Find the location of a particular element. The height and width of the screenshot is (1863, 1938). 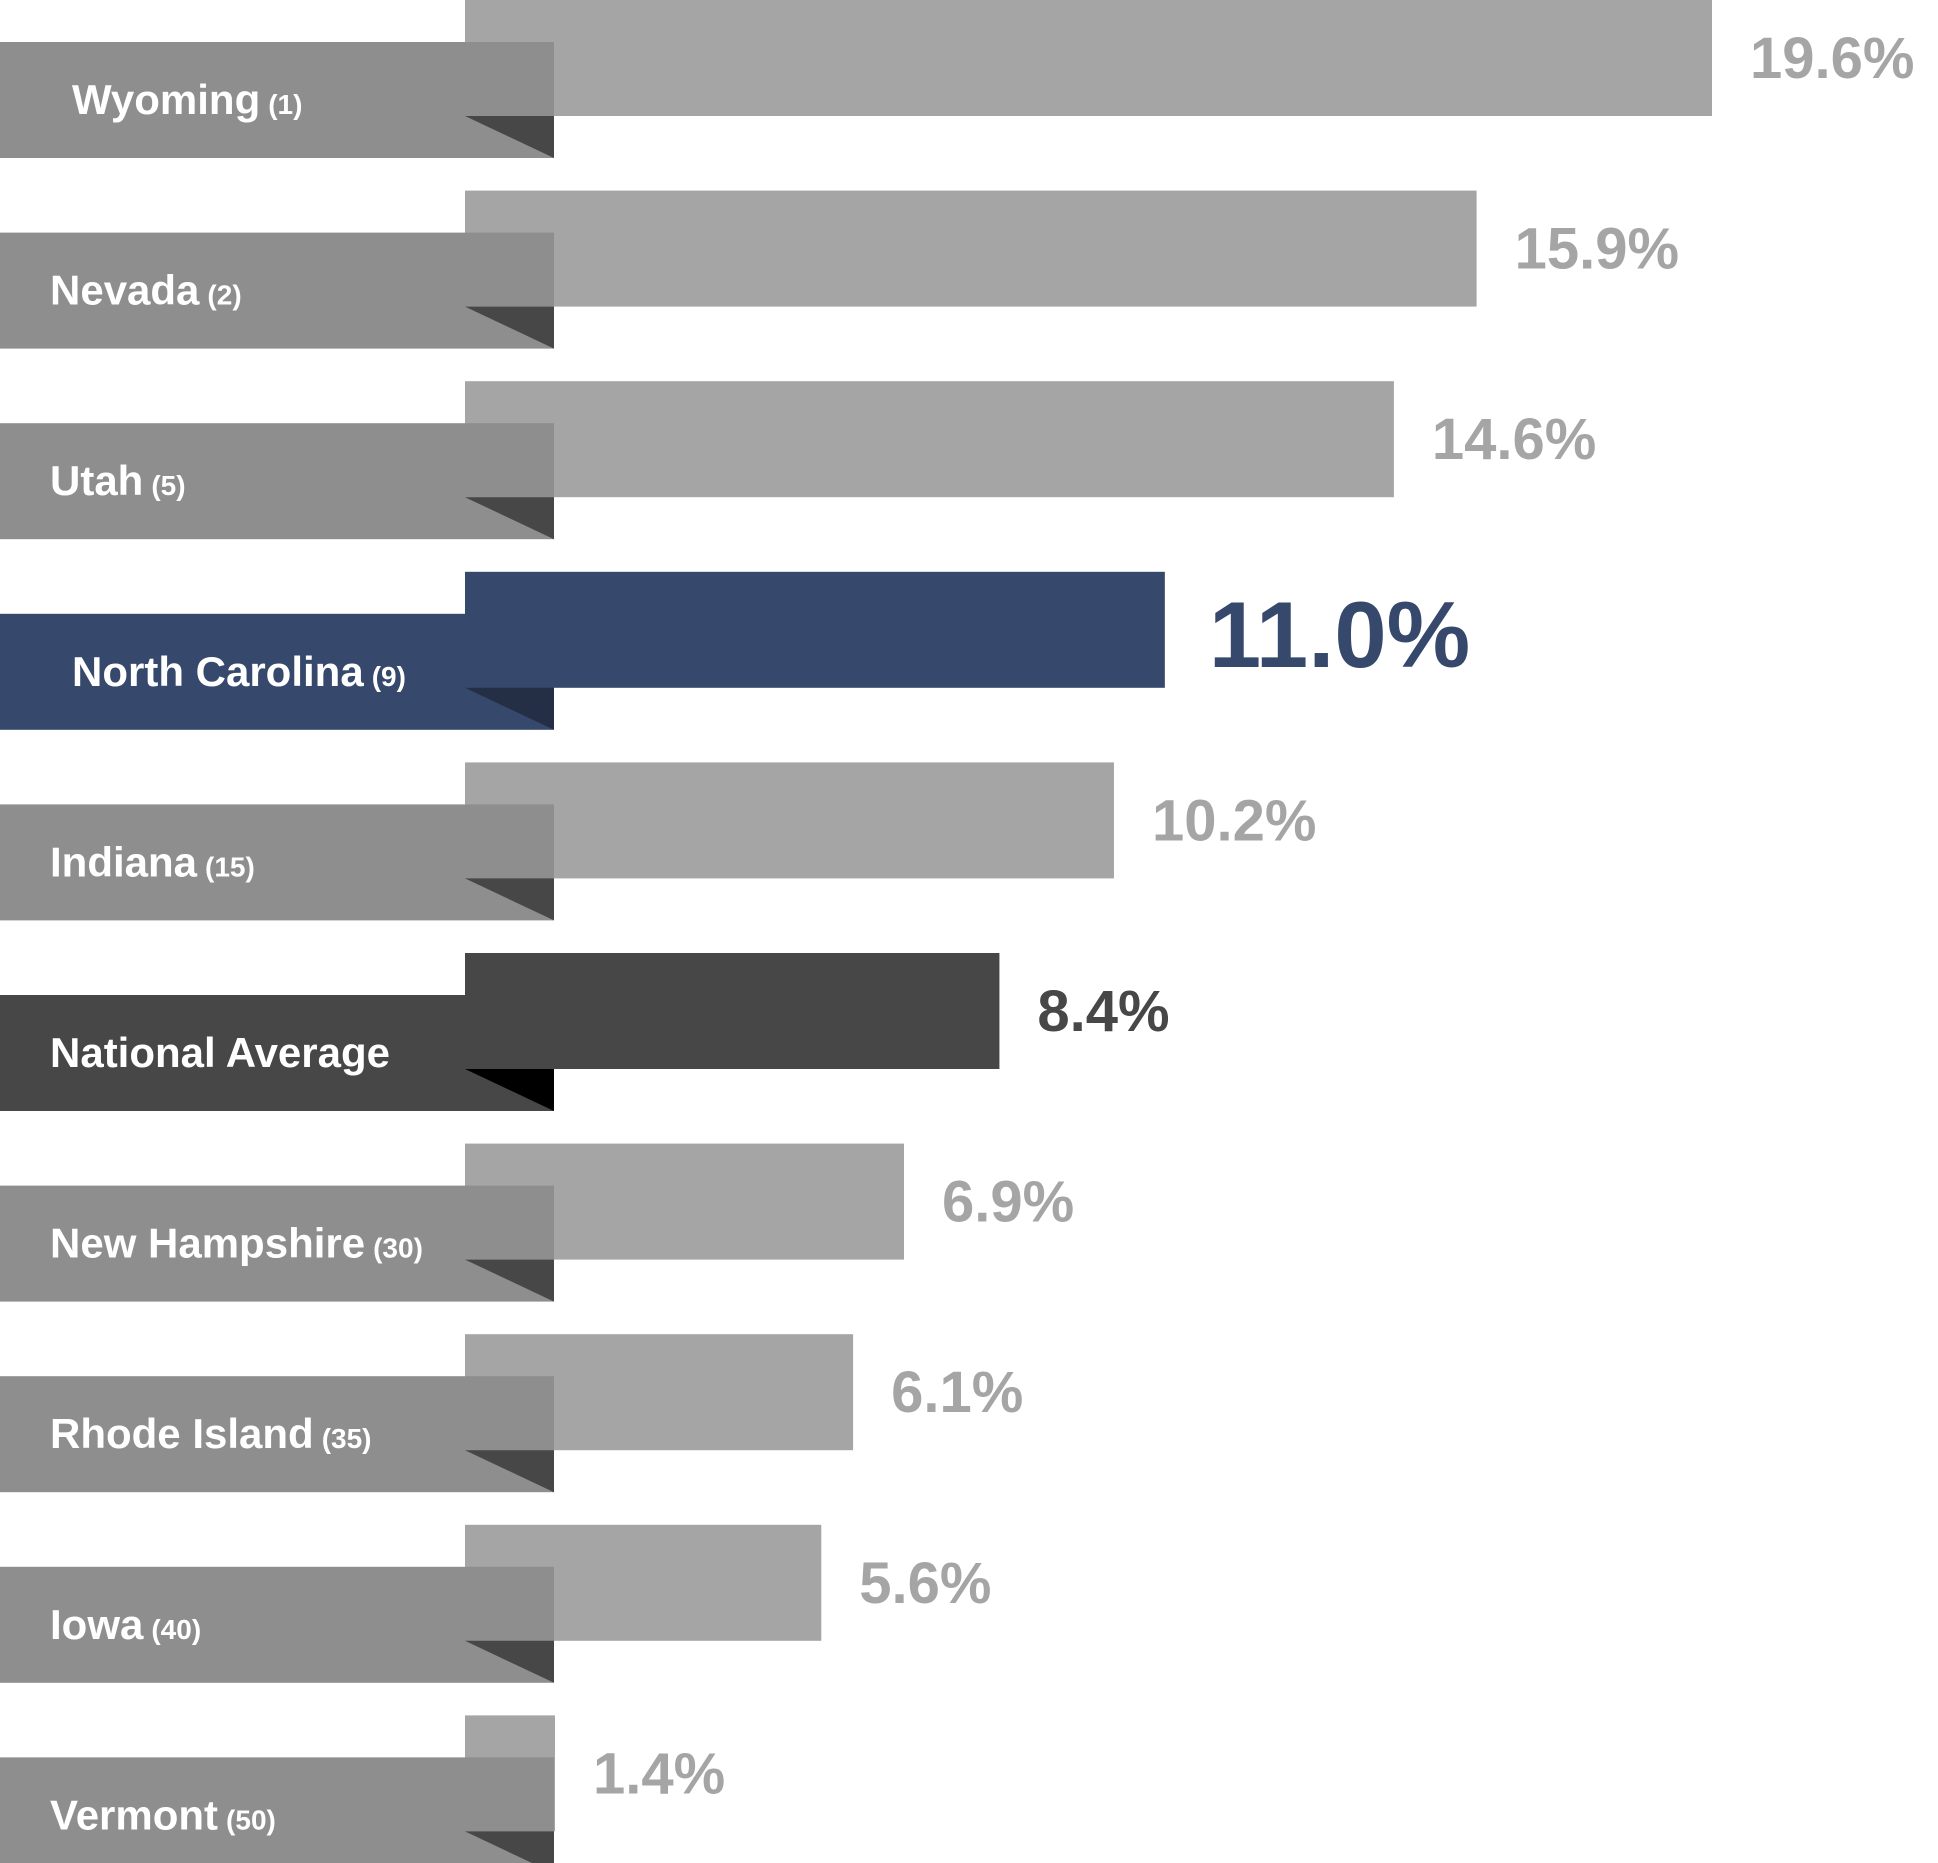

fold-new-hampshire is located at coordinates (509, 1280).